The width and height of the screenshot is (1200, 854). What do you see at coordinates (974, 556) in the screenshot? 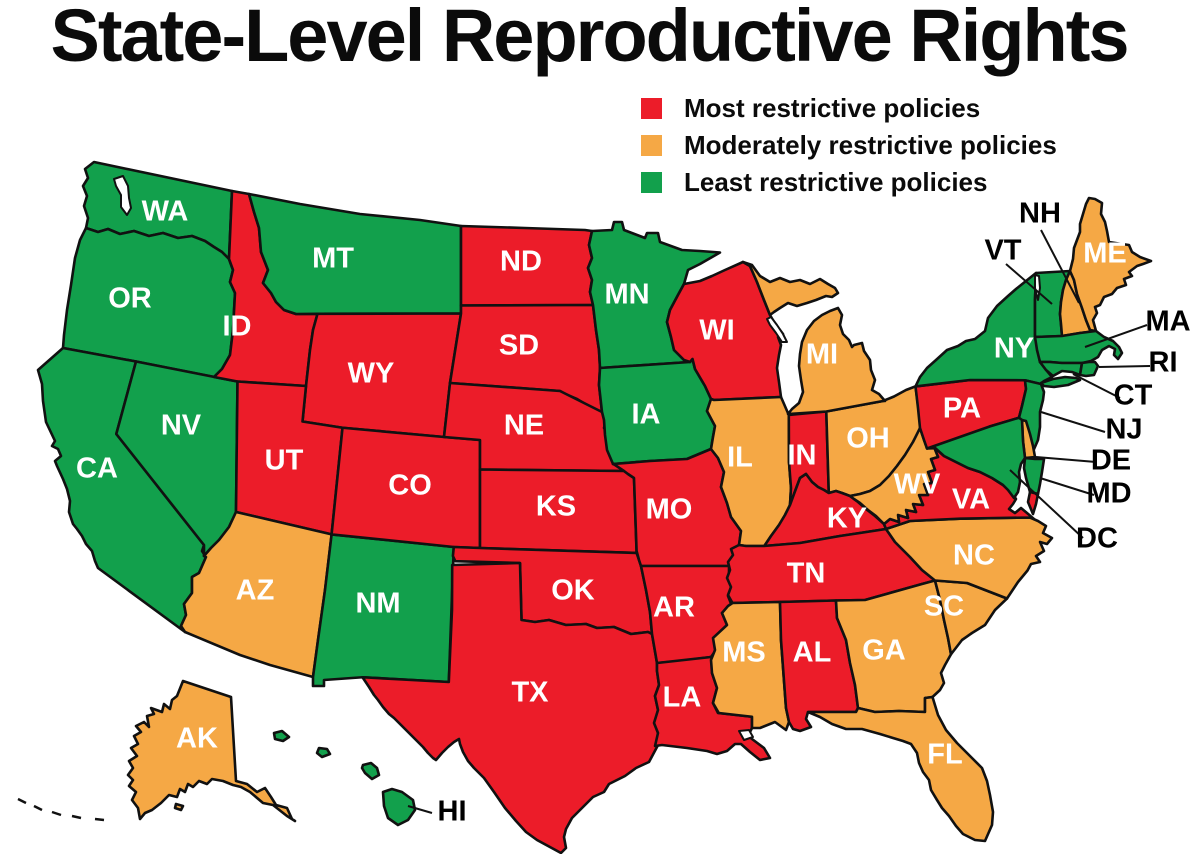
I see `svg-text: NC` at bounding box center [974, 556].